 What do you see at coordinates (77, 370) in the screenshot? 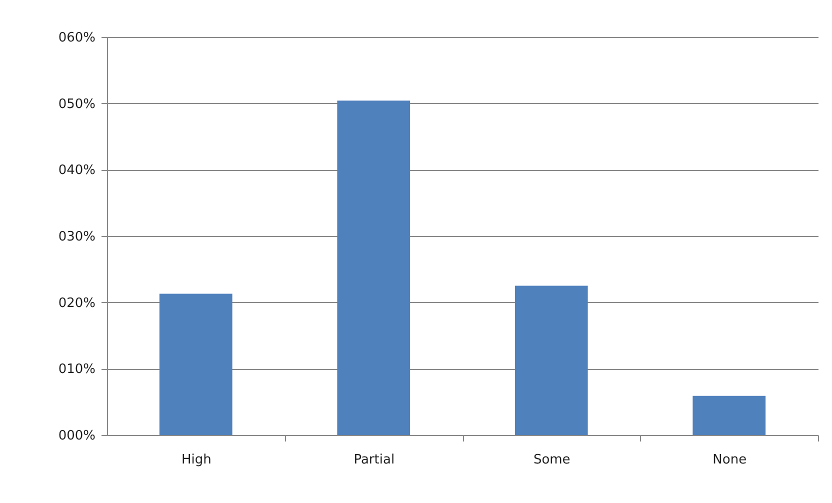
I see `y-tick-label: 010%` at bounding box center [77, 370].